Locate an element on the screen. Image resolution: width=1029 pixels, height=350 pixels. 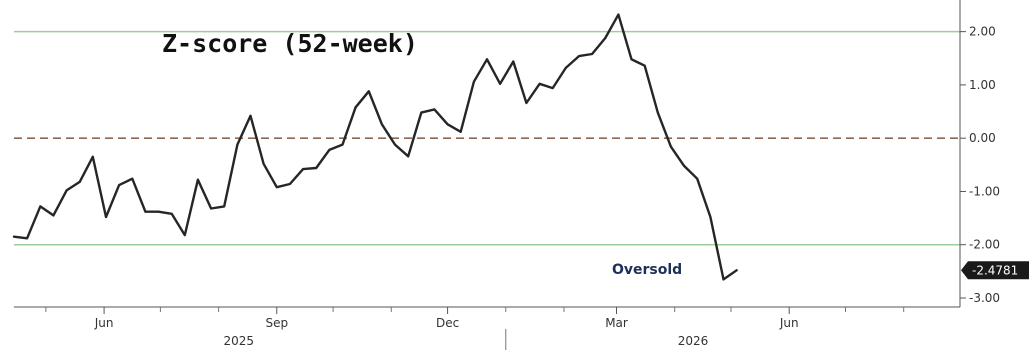
annotations: Oversold -2.4781 is located at coordinates (820, 270).